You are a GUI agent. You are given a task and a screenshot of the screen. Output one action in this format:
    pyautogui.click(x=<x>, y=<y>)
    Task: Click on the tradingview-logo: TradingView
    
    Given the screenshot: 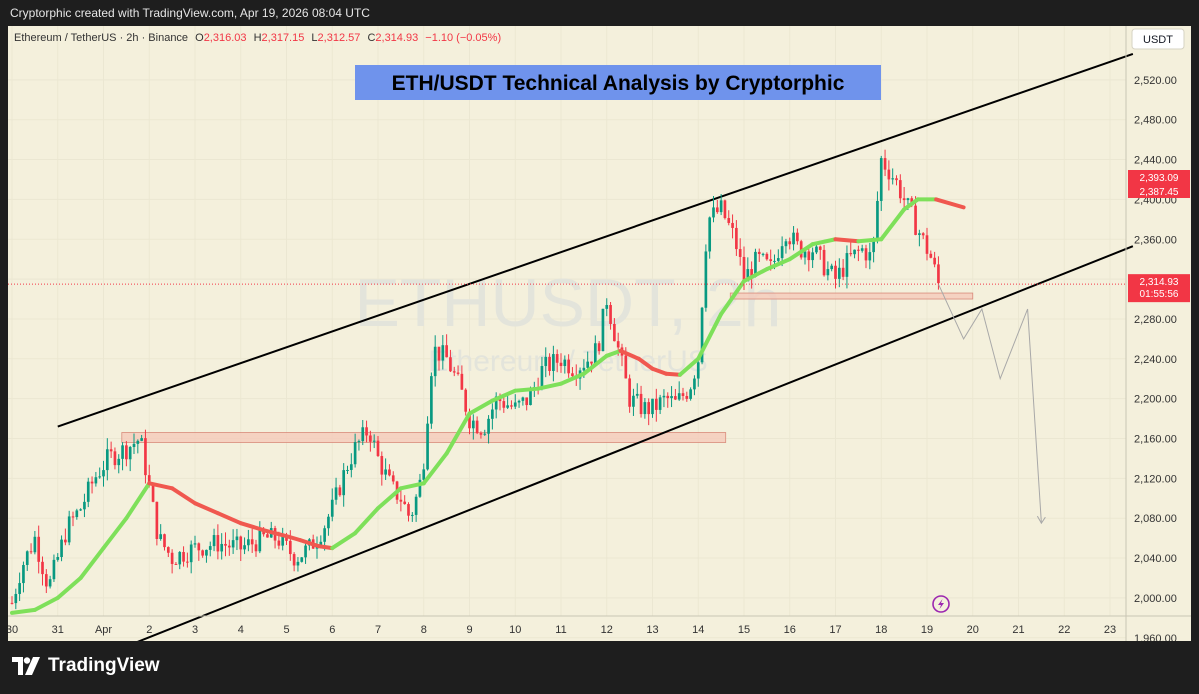 What is the action you would take?
    pyautogui.click(x=86, y=666)
    